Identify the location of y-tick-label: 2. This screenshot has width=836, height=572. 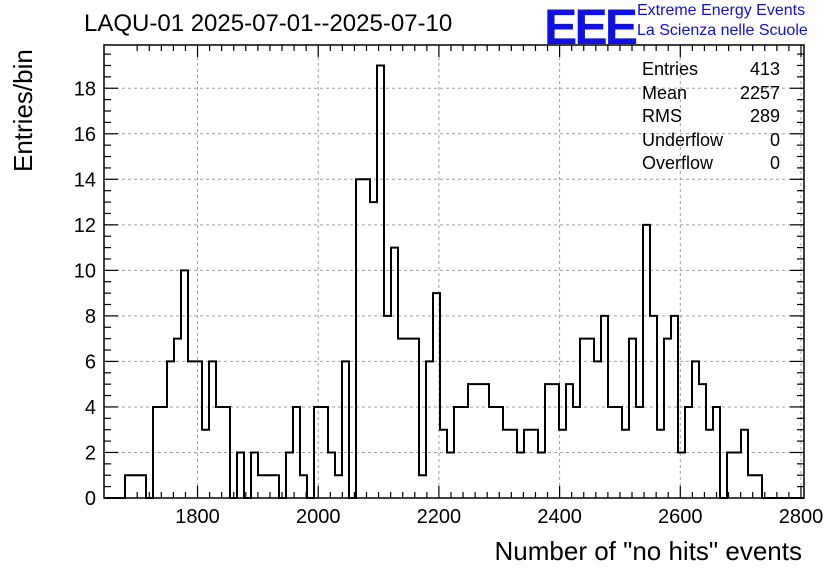
(90, 453).